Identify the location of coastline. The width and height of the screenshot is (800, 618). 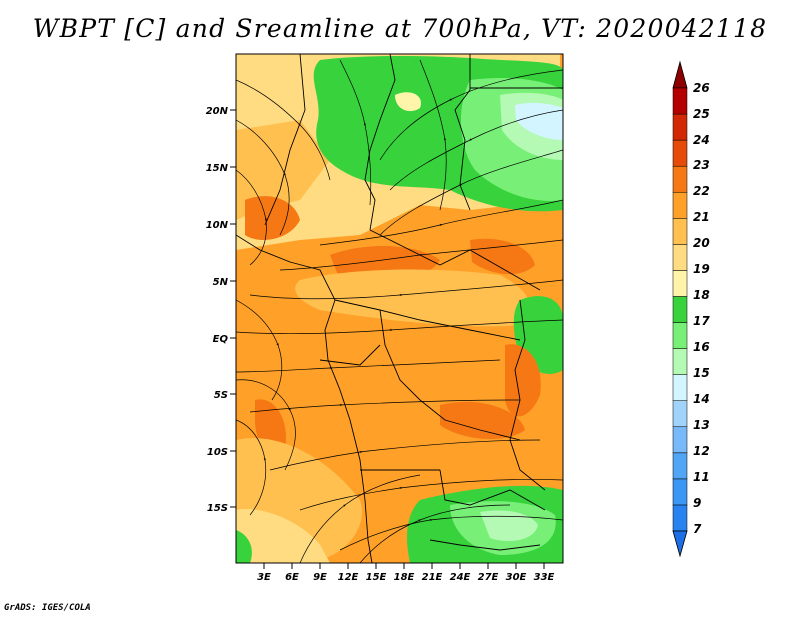
(304, 398).